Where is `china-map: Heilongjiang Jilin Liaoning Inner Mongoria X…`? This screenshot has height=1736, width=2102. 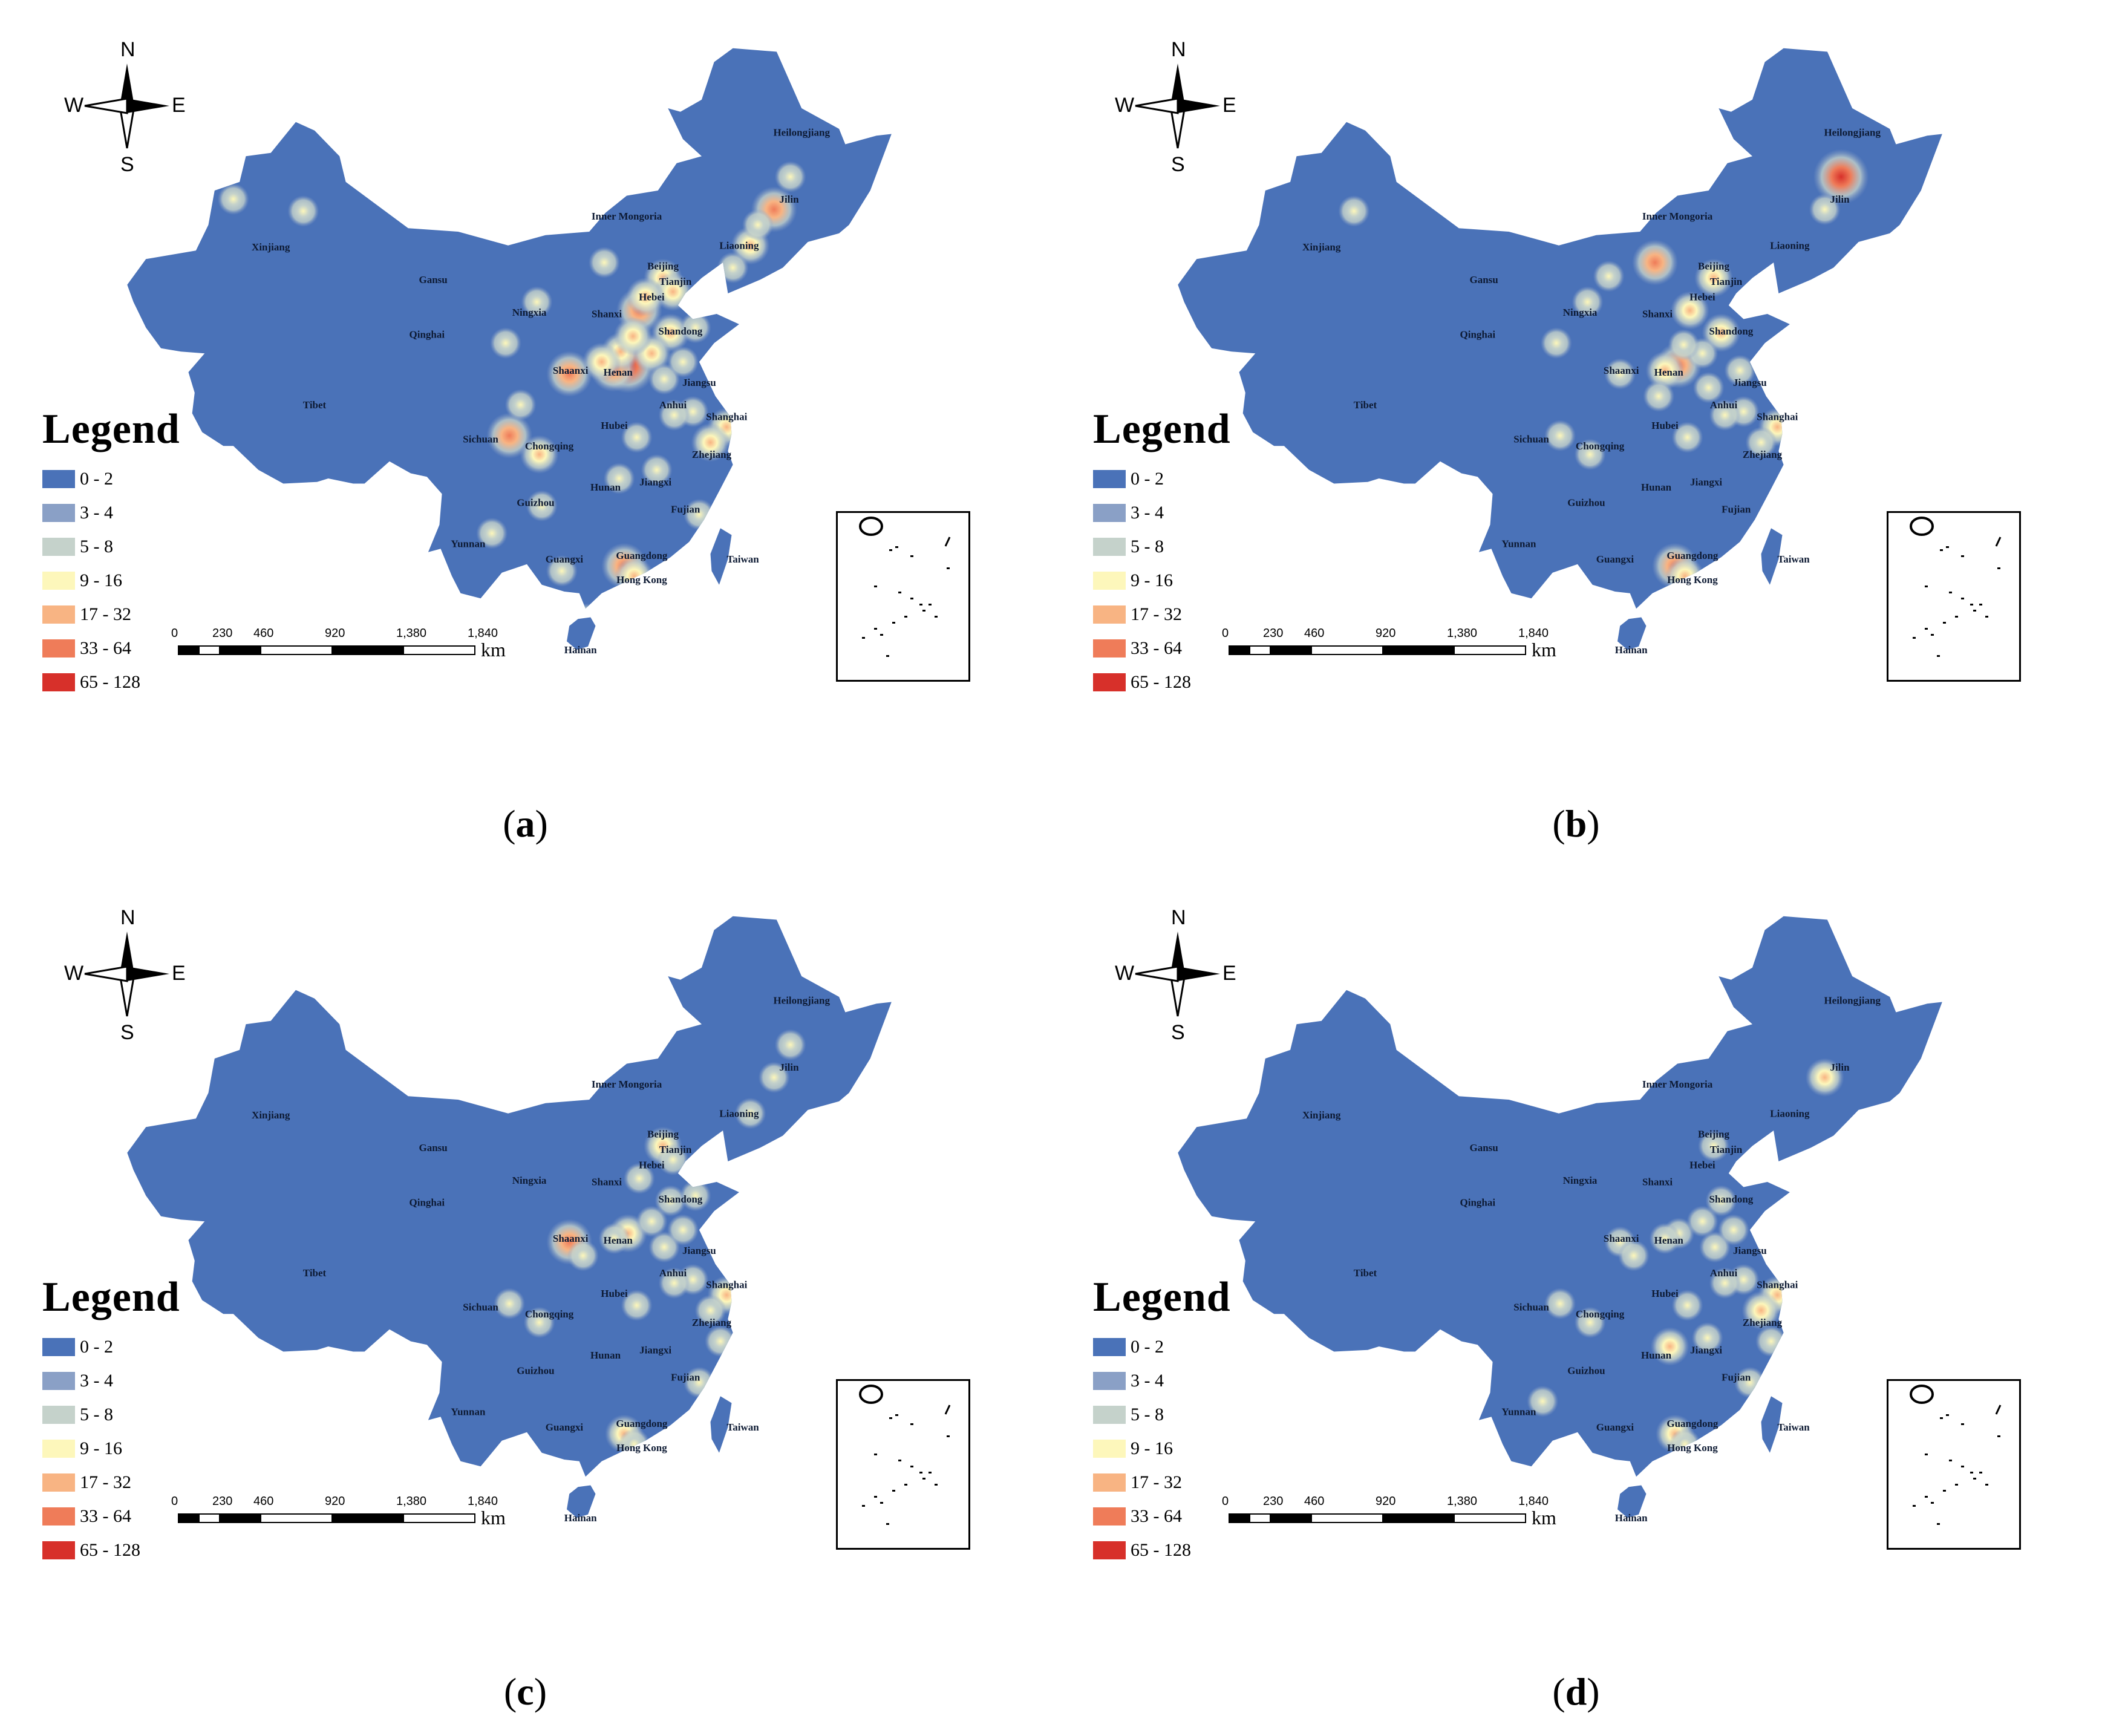
china-map: Heilongjiang Jilin Liaoning Inner Mongoria X… is located at coordinates (488, 1220).